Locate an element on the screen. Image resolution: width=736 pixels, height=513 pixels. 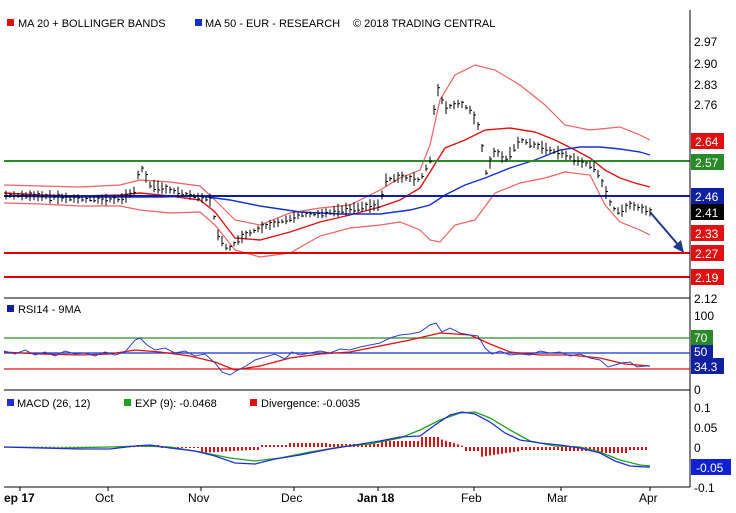
rsi-y-tick: 0 is located at coordinates (697, 390).